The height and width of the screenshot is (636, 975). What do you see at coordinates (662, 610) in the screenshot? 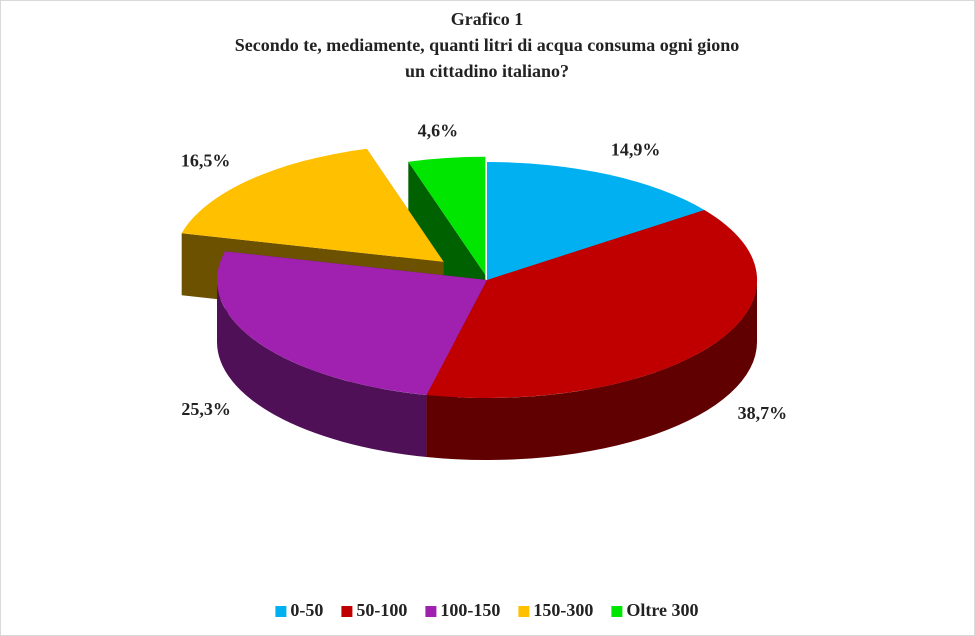
I see `legend-label: Oltre 300` at bounding box center [662, 610].